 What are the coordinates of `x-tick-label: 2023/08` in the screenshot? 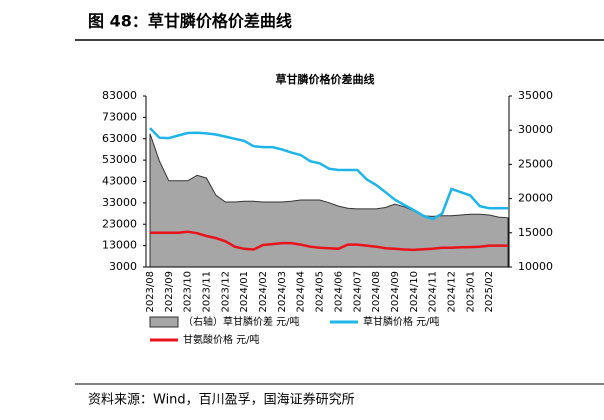 It's located at (150, 292).